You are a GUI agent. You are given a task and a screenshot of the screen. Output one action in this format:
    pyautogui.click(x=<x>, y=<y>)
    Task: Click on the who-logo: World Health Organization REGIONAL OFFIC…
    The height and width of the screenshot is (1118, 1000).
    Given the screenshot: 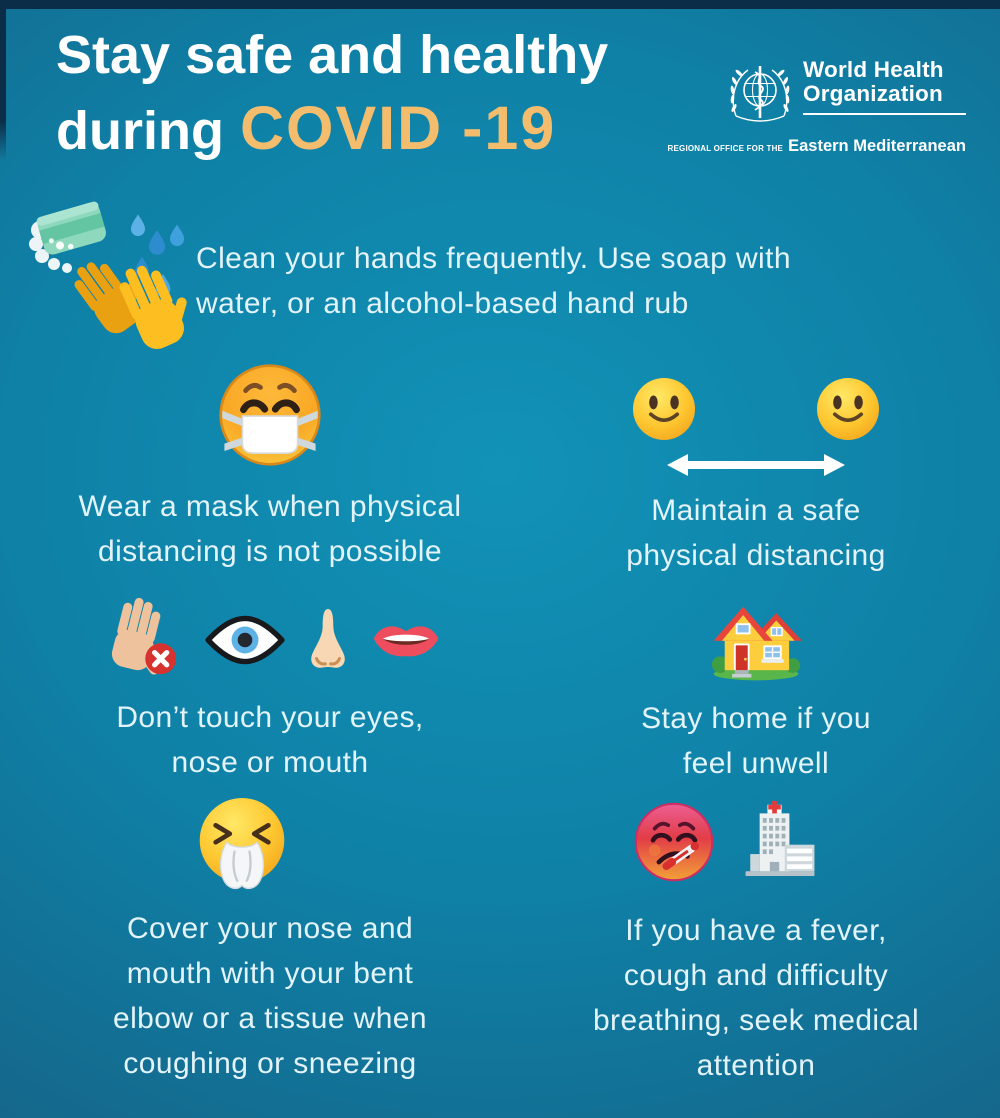 What is the action you would take?
    pyautogui.click(x=817, y=106)
    